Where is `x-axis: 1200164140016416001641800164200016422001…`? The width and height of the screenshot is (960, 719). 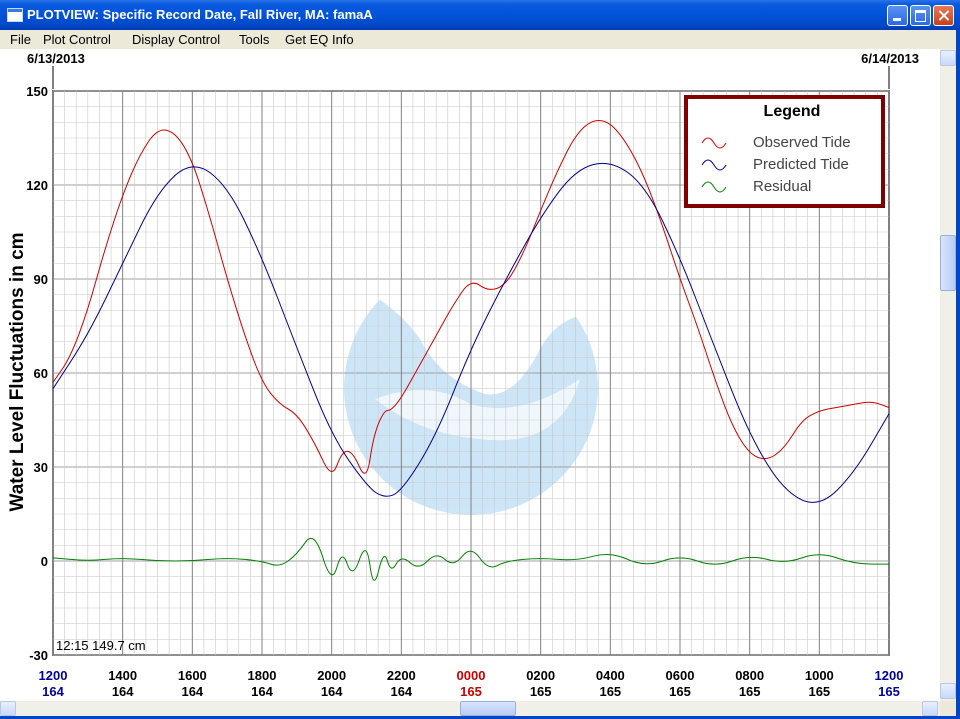 x-axis: 1200164140016416001641800164200016422001… is located at coordinates (471, 683).